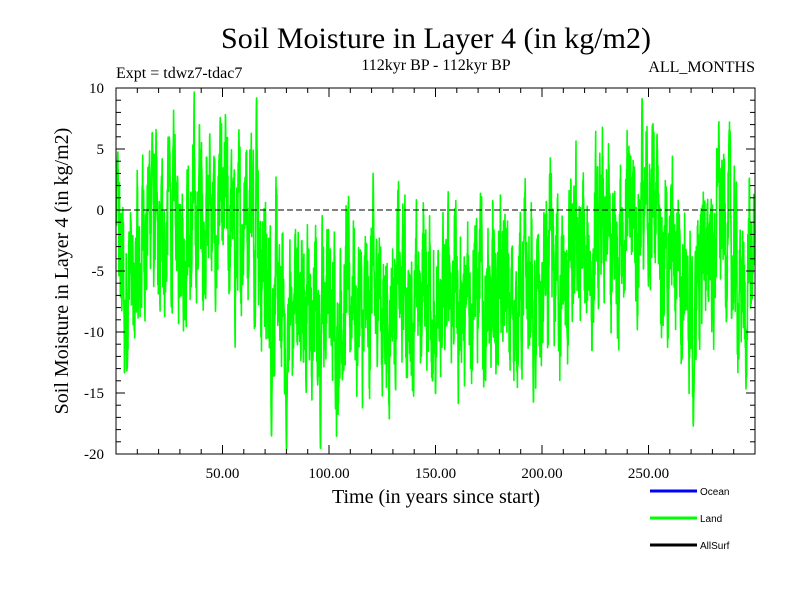  What do you see at coordinates (101, 211) in the screenshot?
I see `y-tick-label: 0` at bounding box center [101, 211].